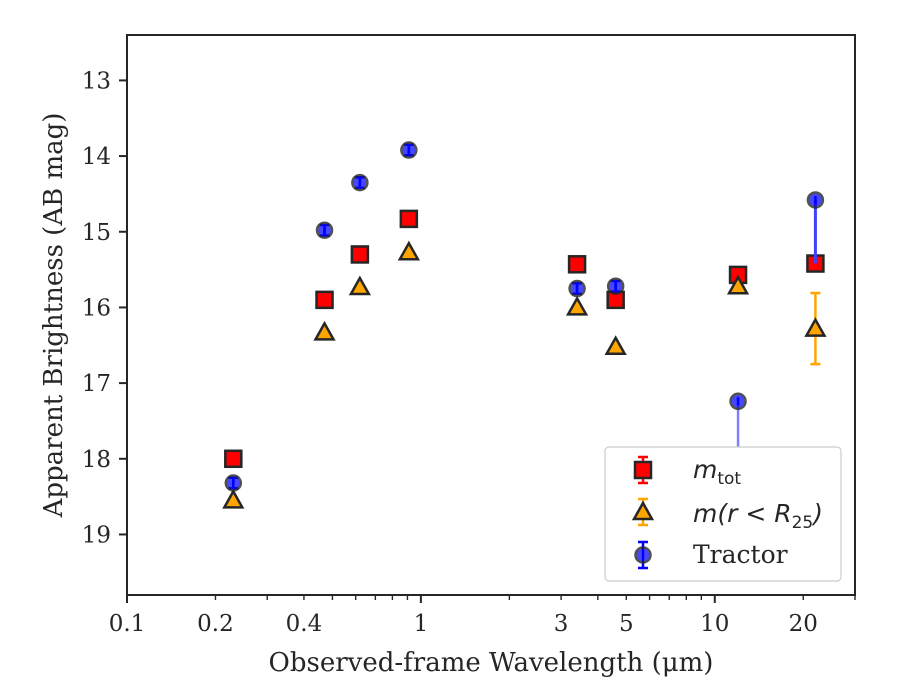  I want to click on y-axis-label: Apparent Brightness (AB mag), so click(54, 316).